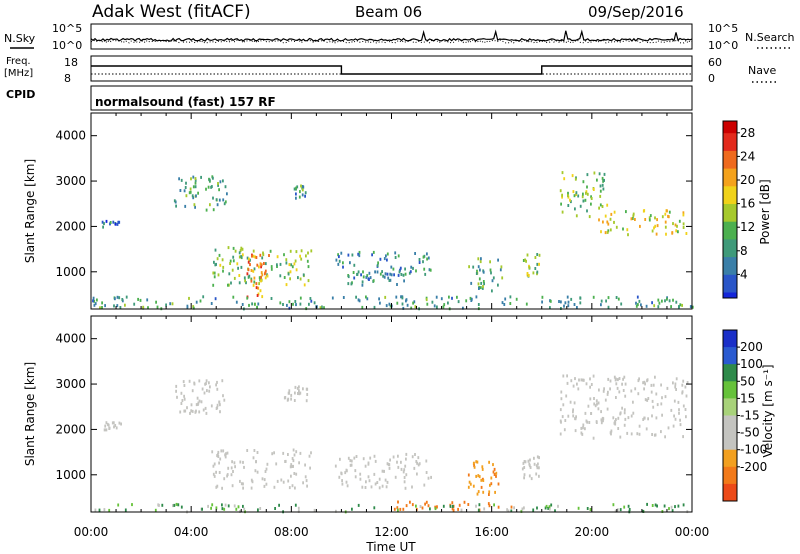 The width and height of the screenshot is (800, 554). What do you see at coordinates (67, 28) in the screenshot?
I see `nsky-tick-top: 10^5` at bounding box center [67, 28].